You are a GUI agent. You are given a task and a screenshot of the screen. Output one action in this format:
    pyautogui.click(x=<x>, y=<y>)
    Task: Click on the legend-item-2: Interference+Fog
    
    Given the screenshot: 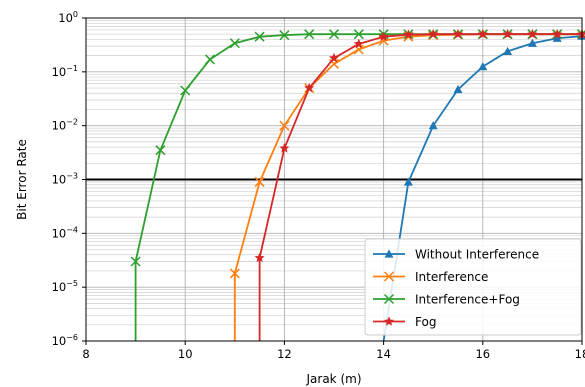 What is the action you would take?
    pyautogui.click(x=446, y=300)
    